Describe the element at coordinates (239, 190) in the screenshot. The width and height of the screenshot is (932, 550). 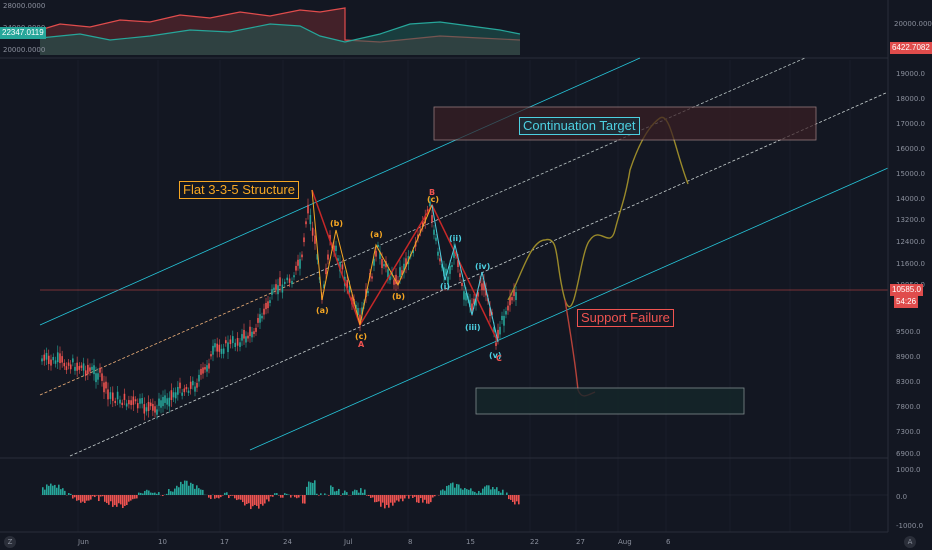
I see `structure-label: Flat 3-3-5 Structure` at that location.